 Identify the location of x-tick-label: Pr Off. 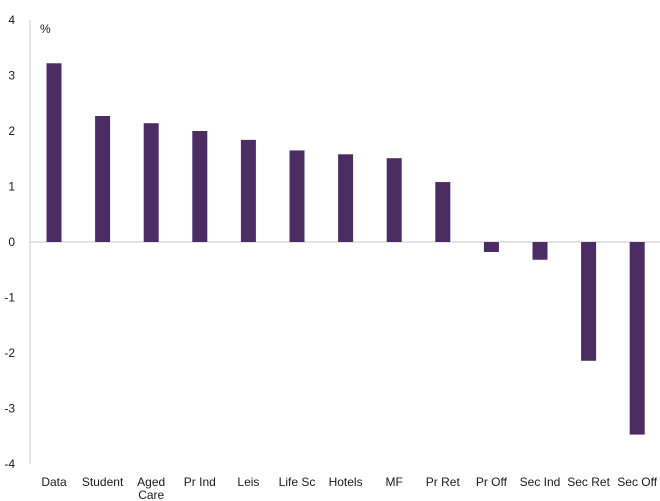
(492, 482).